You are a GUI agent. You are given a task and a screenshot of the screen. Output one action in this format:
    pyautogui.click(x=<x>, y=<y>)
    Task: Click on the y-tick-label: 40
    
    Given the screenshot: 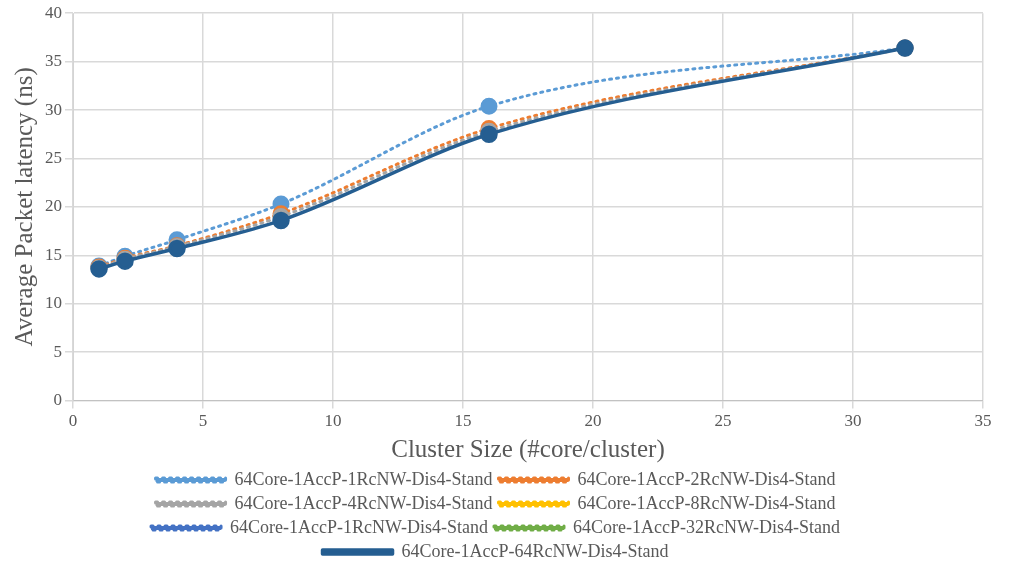 What is the action you would take?
    pyautogui.click(x=53, y=12)
    